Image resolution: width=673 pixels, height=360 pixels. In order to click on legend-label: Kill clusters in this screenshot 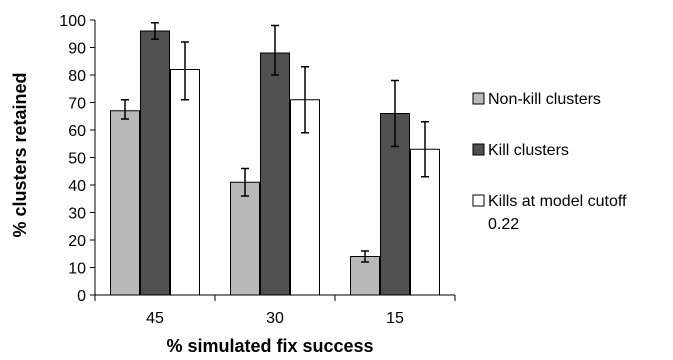, I will do `click(528, 150)`.